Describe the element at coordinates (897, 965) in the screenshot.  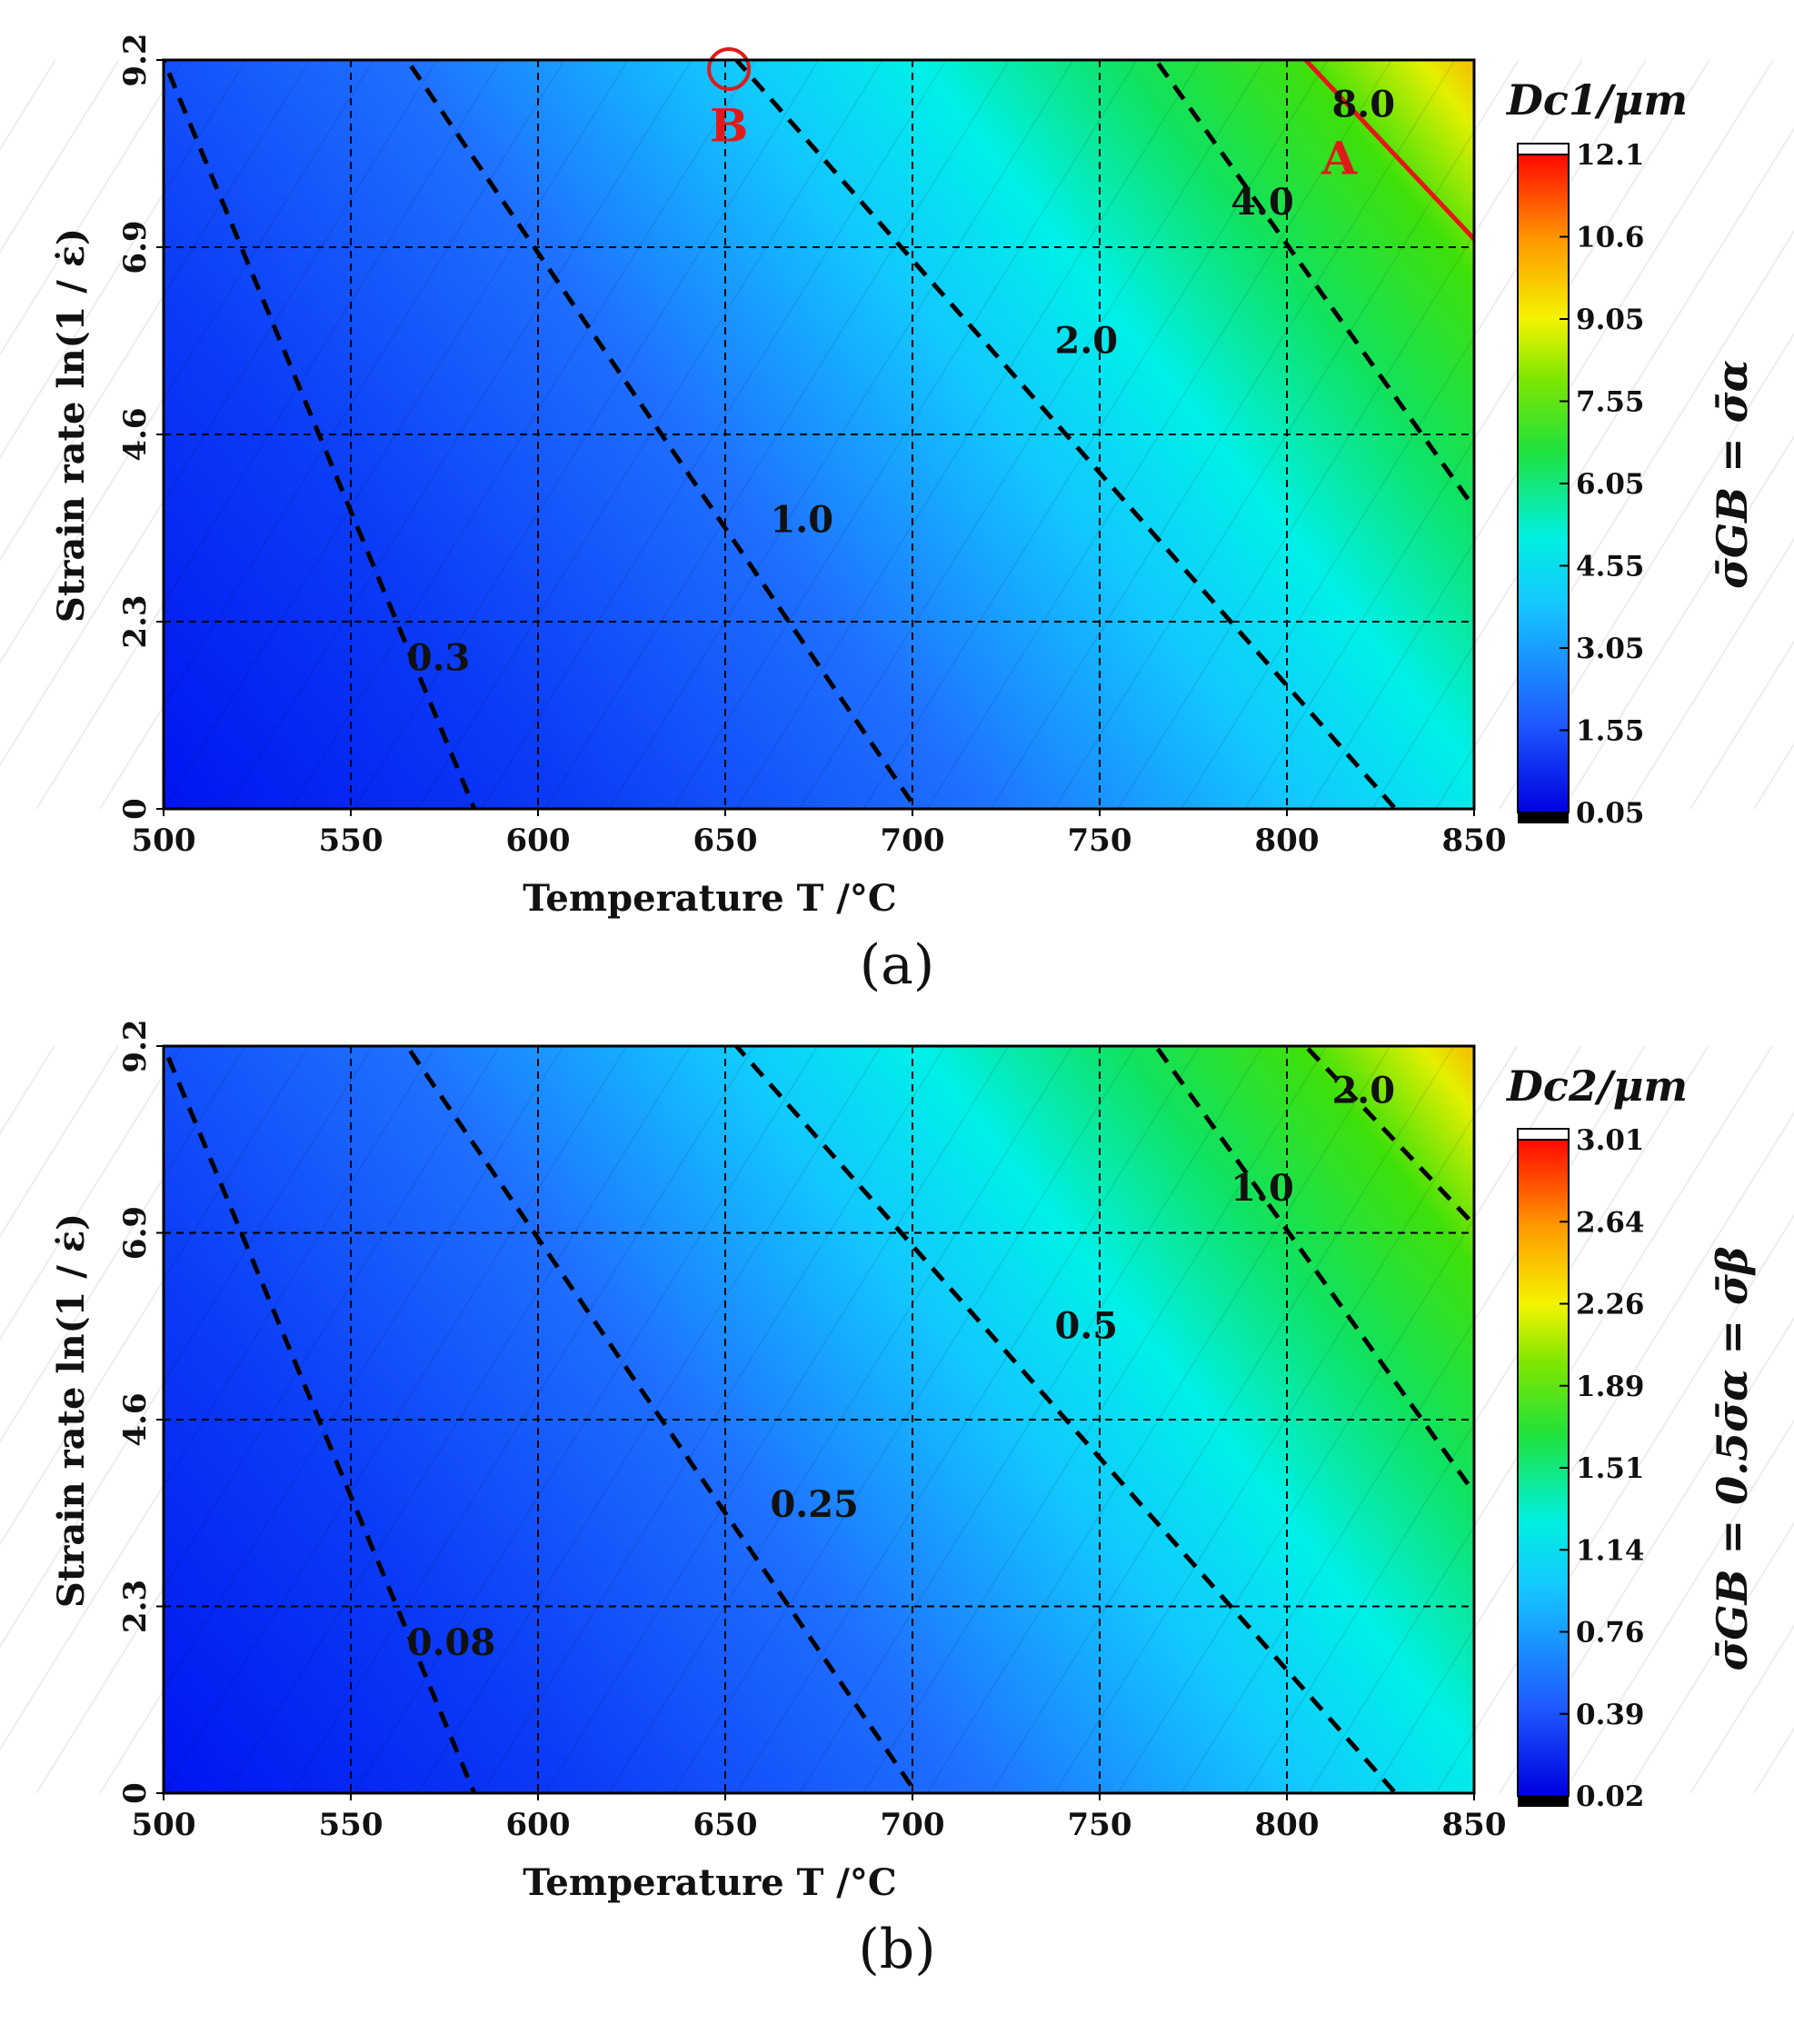
I see `panel-label: (a)` at that location.